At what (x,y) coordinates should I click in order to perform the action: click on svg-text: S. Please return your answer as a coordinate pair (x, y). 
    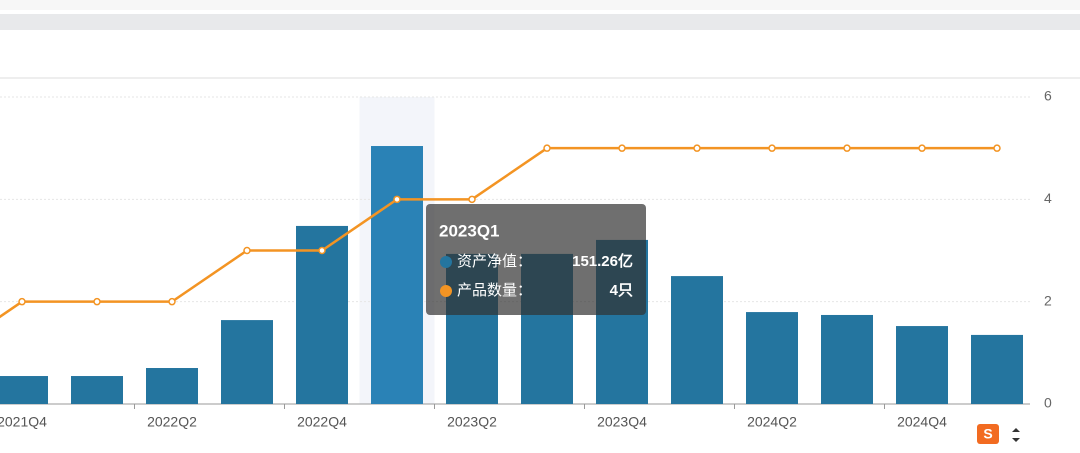
    Looking at the image, I should click on (987, 434).